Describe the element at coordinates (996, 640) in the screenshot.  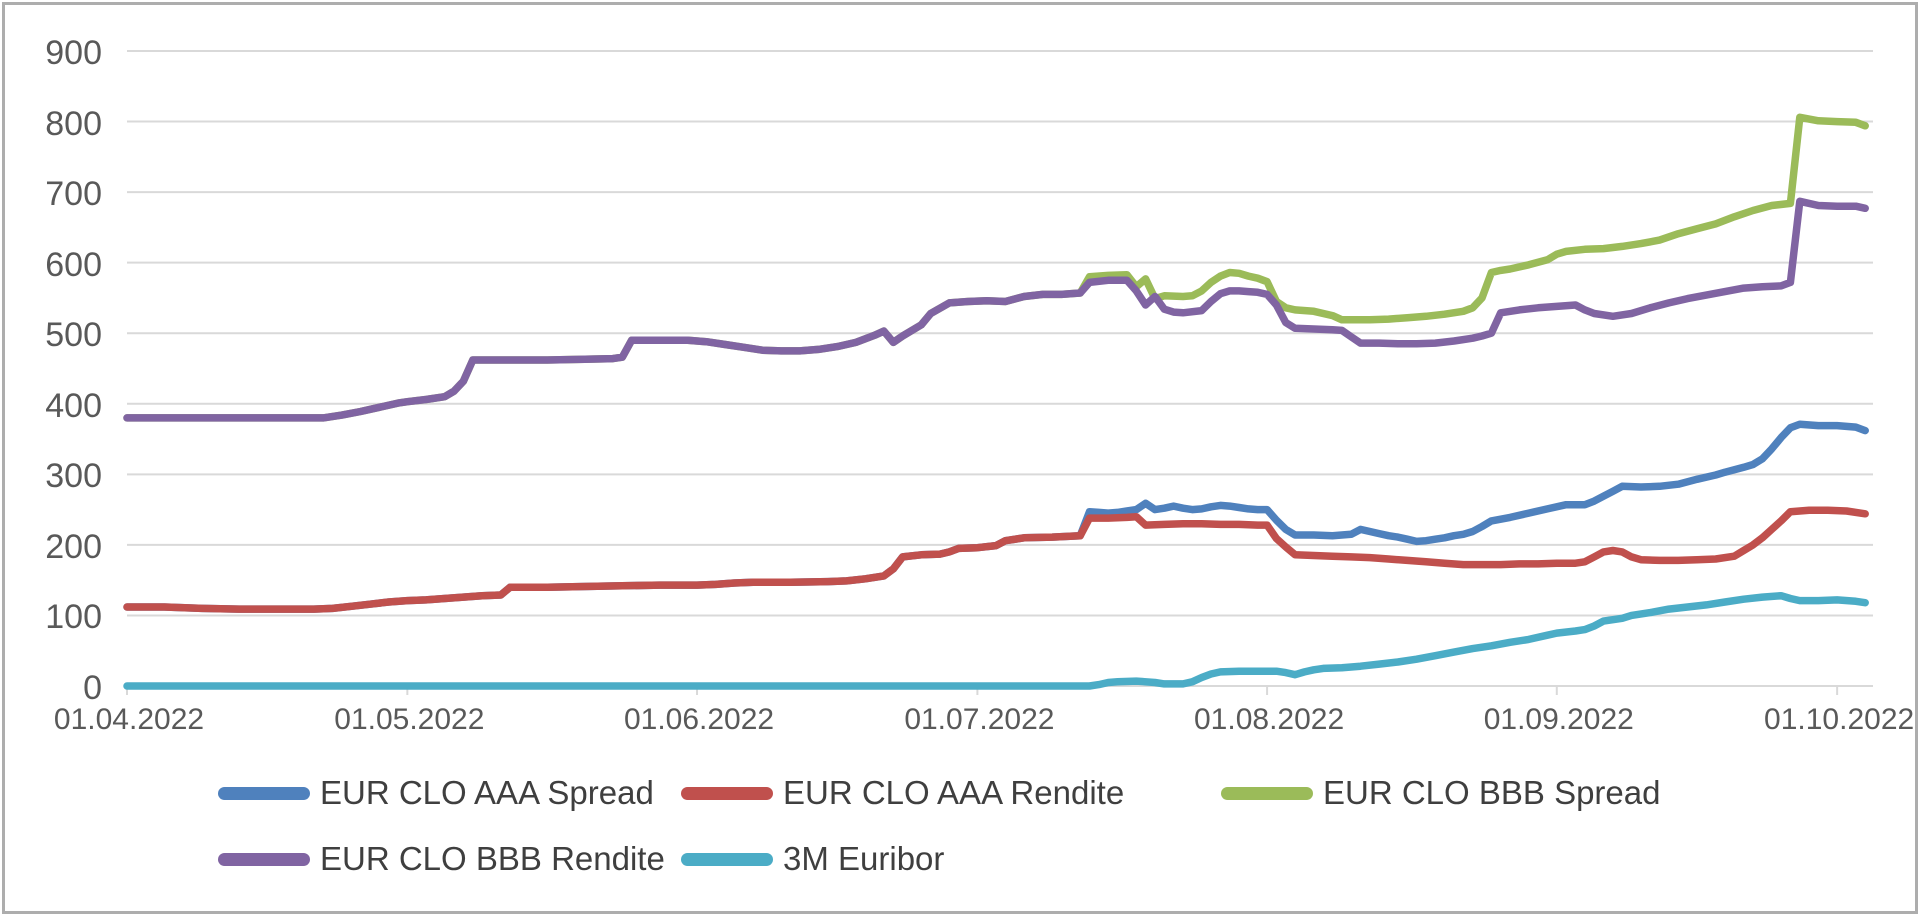
I see `series-line-3m-euribor` at that location.